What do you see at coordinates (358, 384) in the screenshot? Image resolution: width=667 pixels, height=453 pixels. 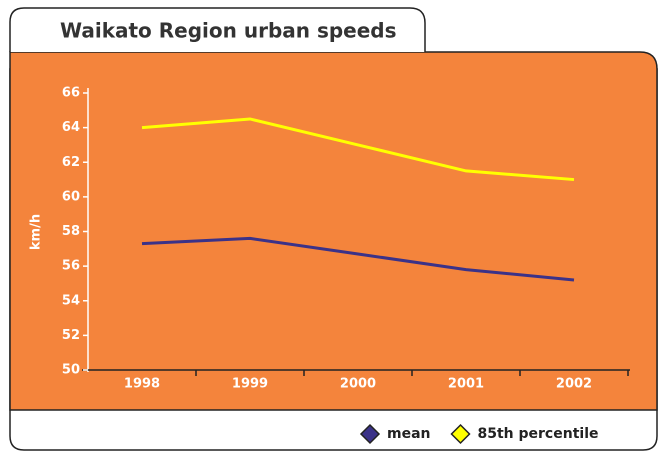 I see `x-tick-label: 2000` at bounding box center [358, 384].